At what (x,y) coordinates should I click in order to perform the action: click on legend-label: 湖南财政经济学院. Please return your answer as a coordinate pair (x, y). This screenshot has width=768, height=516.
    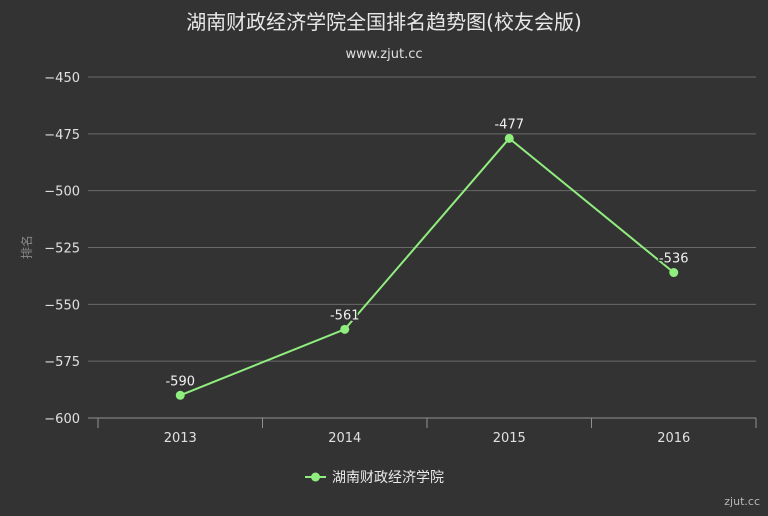
    Looking at the image, I should click on (388, 478).